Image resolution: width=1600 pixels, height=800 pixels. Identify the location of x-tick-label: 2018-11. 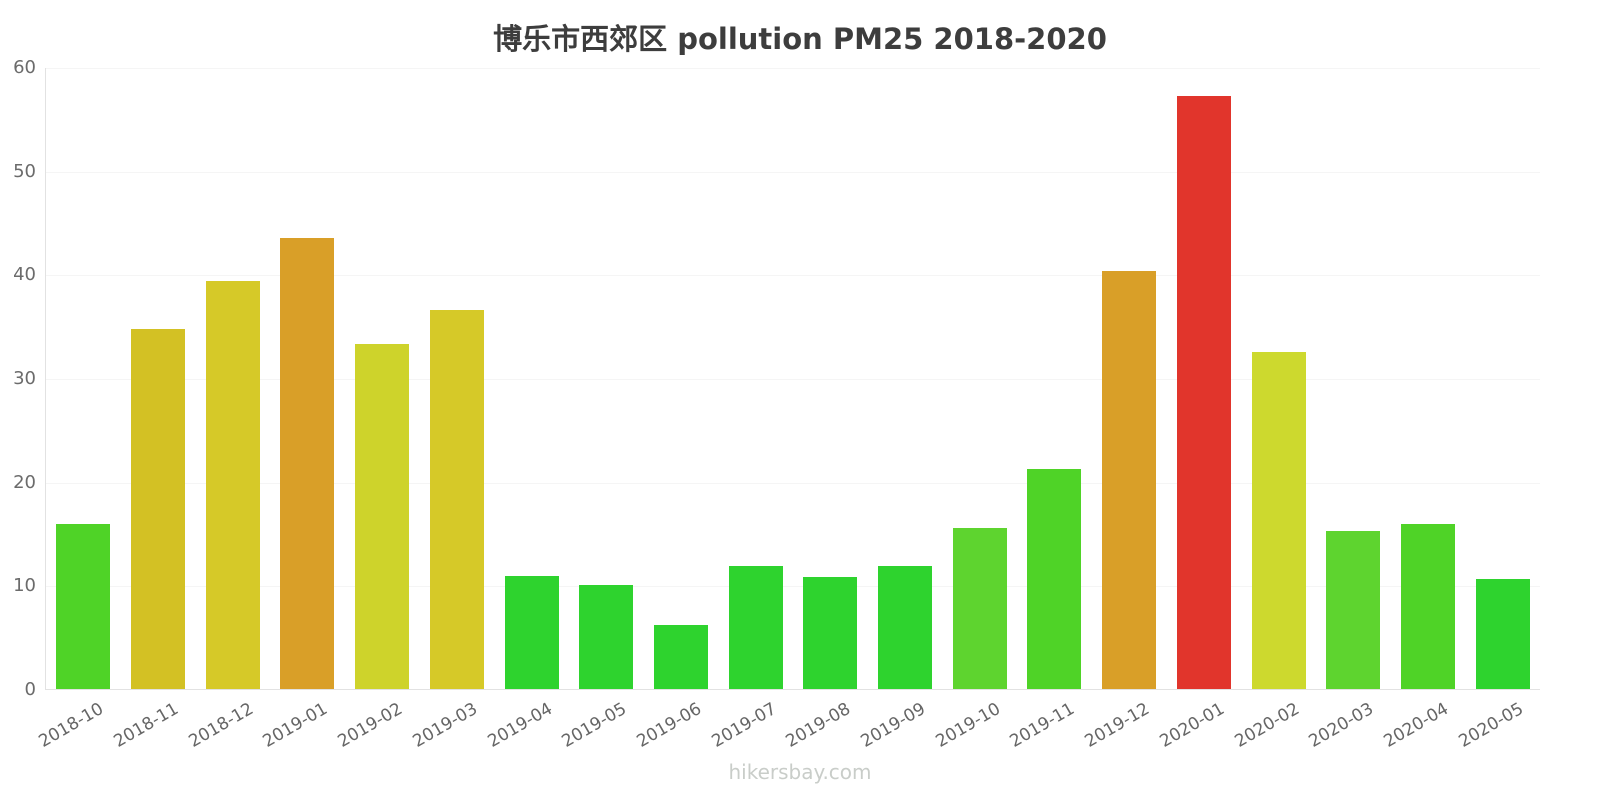
(146, 725).